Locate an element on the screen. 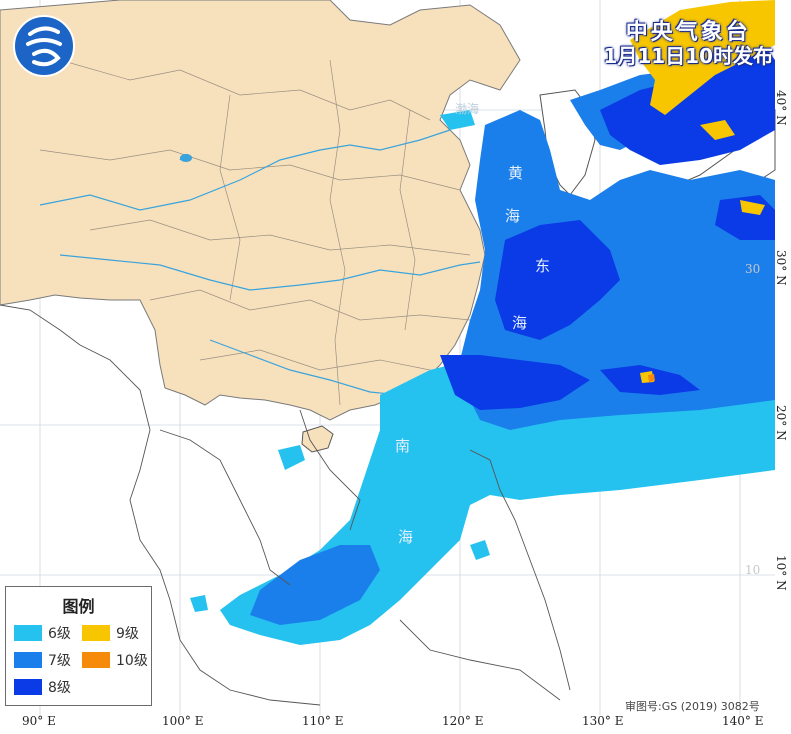 The width and height of the screenshot is (791, 734). lon-tick-100: 100° E is located at coordinates (183, 721).